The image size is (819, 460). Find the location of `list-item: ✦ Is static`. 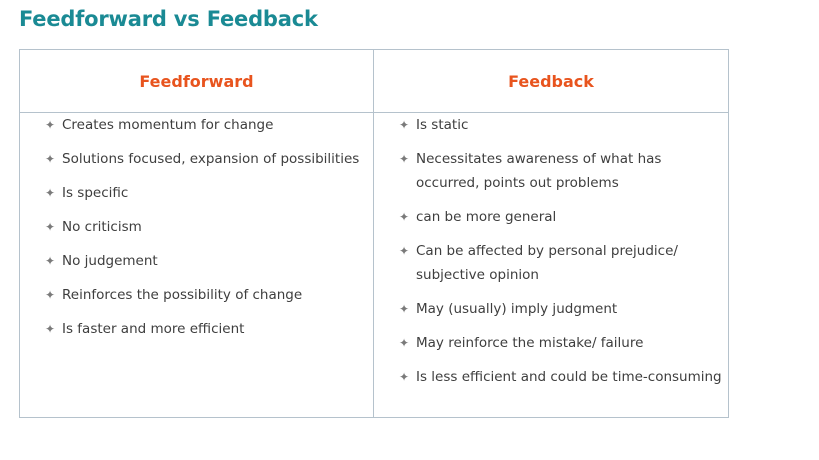

list-item: ✦ Is static is located at coordinates (551, 125).